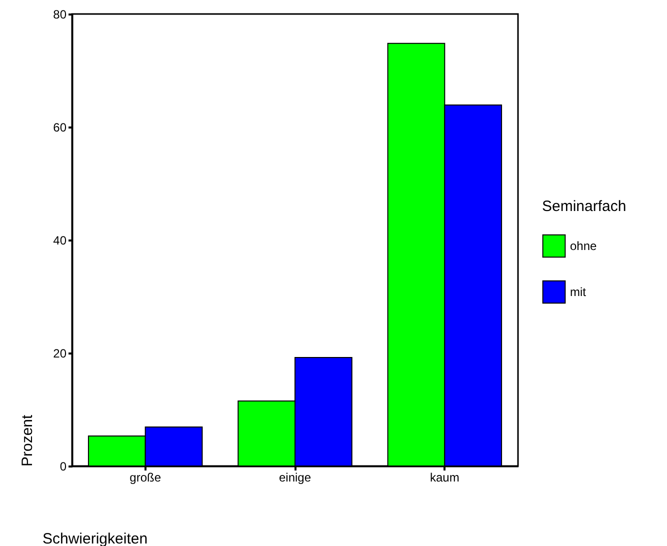  Describe the element at coordinates (295, 477) in the screenshot. I see `x-tick-label: einige` at that location.